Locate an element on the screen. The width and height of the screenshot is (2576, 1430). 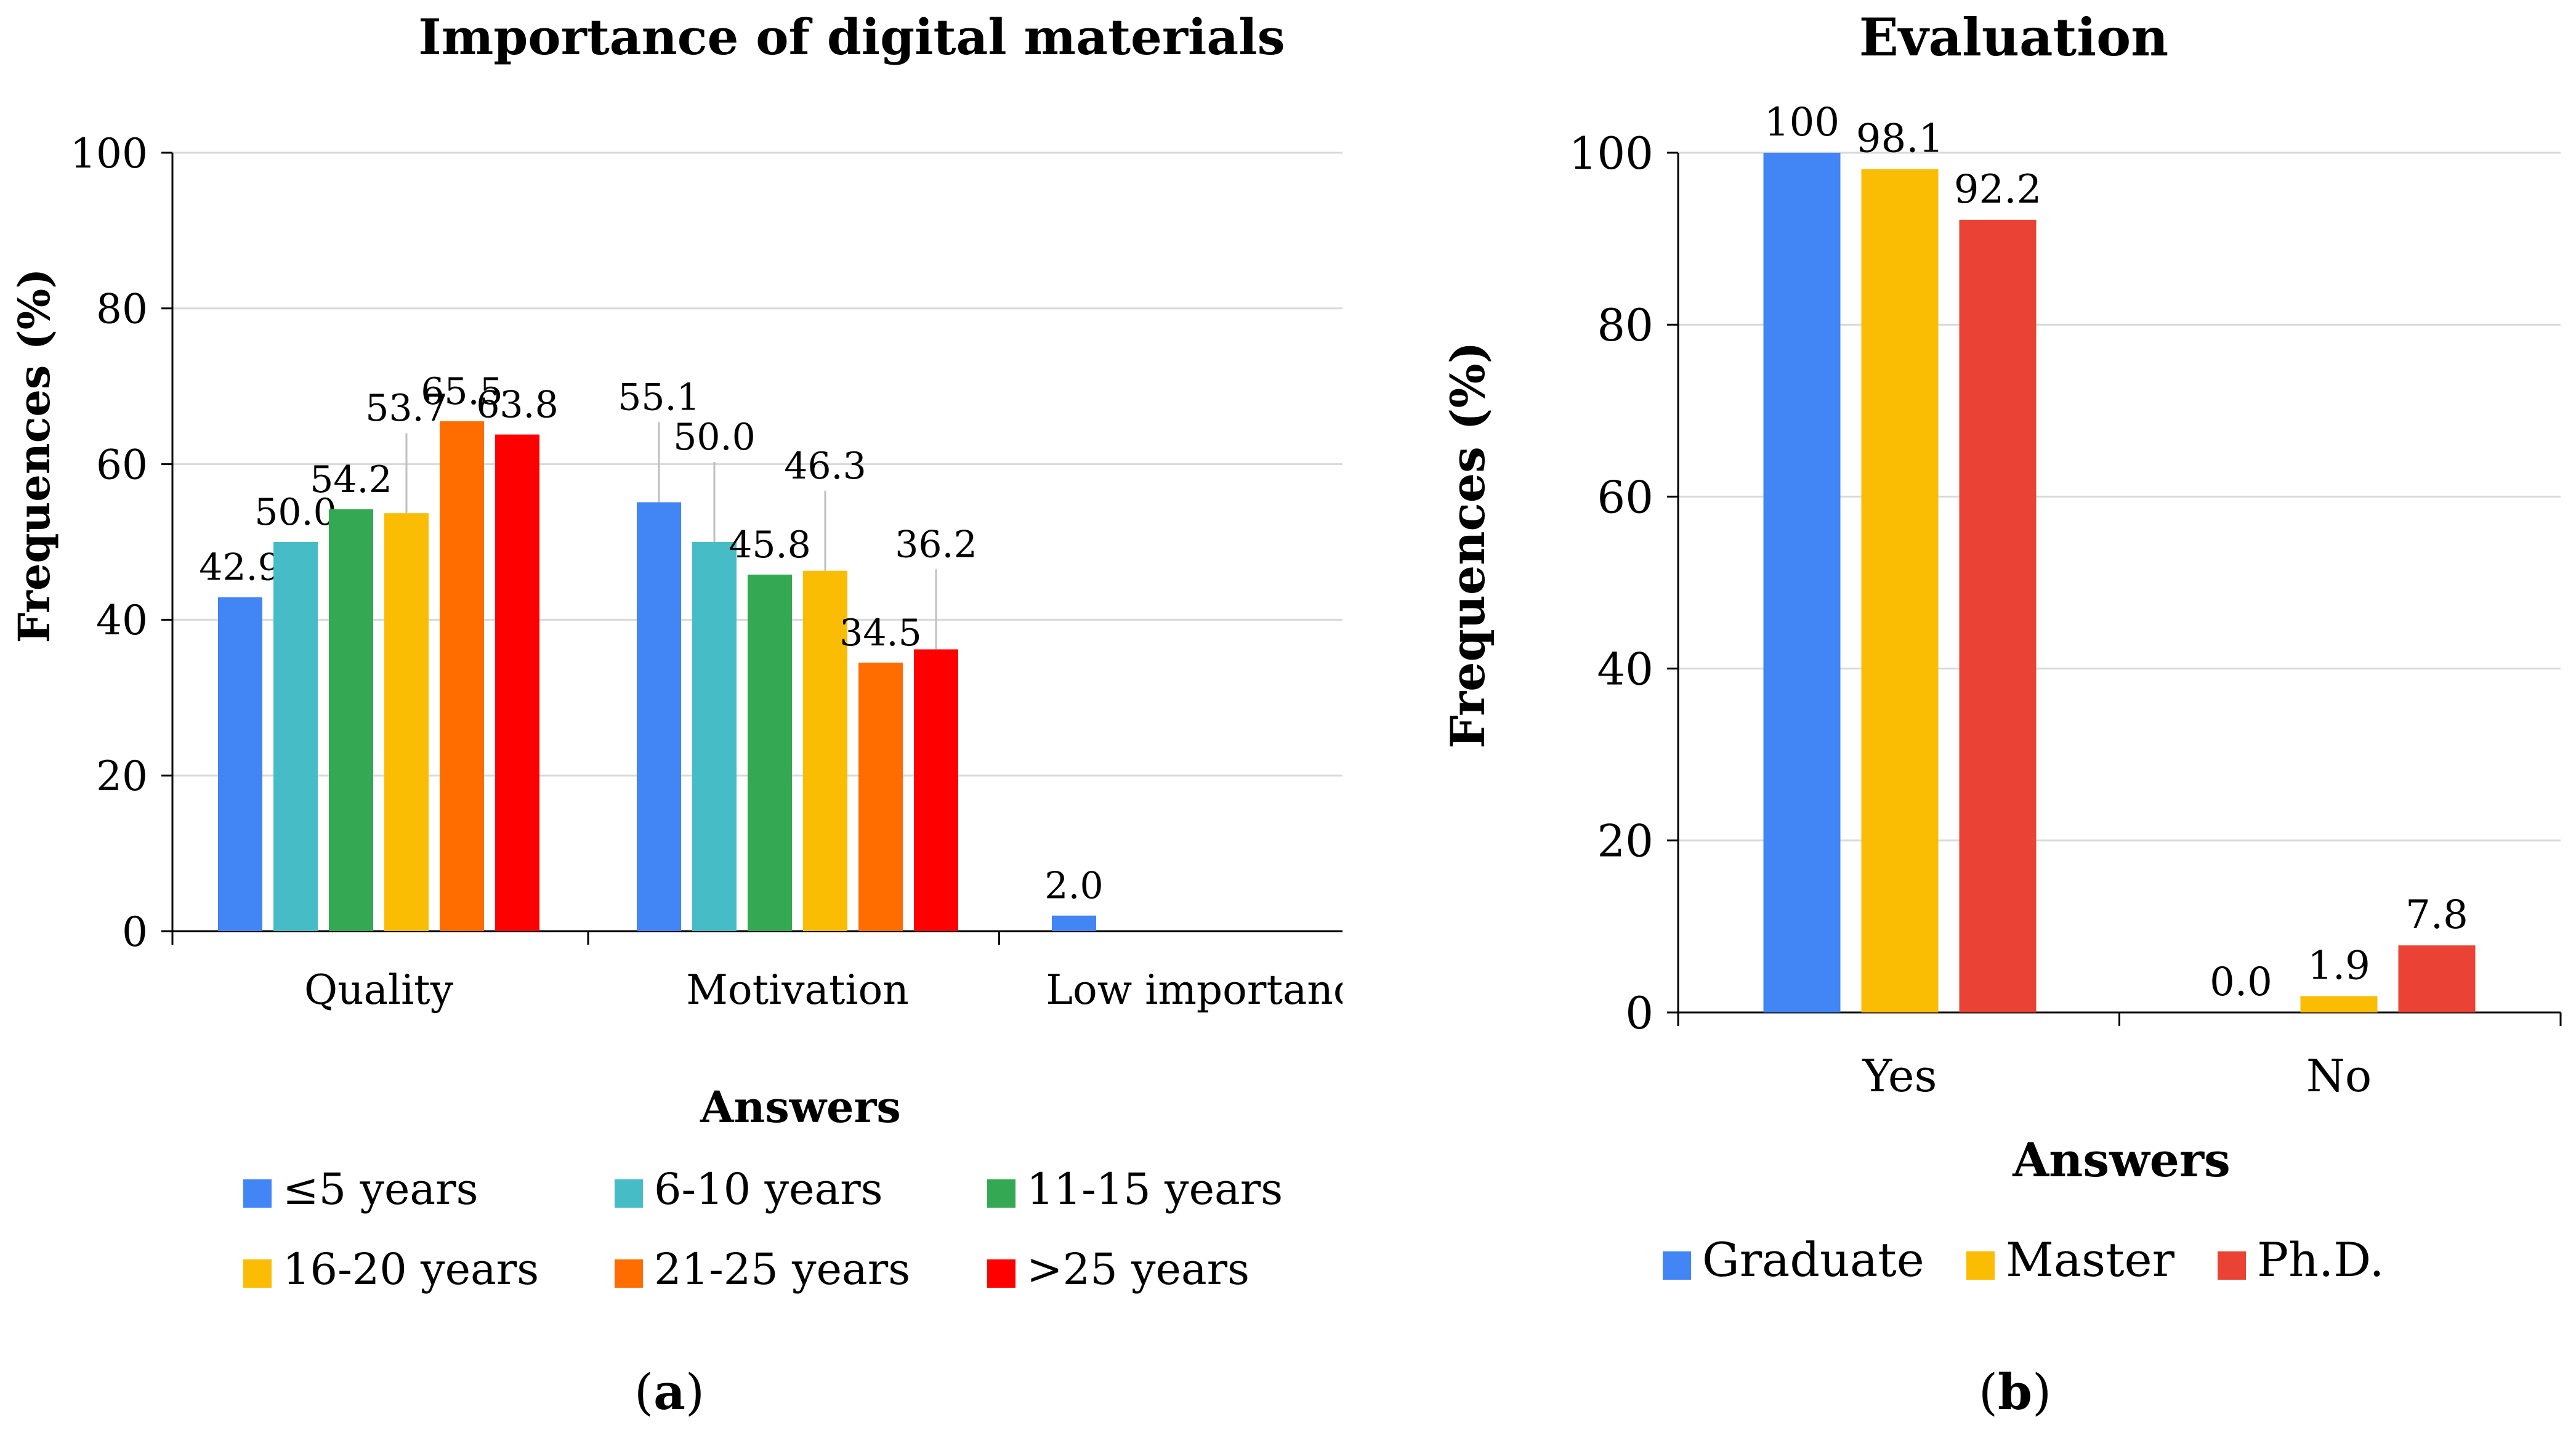
legend-item: Ph.D. is located at coordinates (2301, 1259).